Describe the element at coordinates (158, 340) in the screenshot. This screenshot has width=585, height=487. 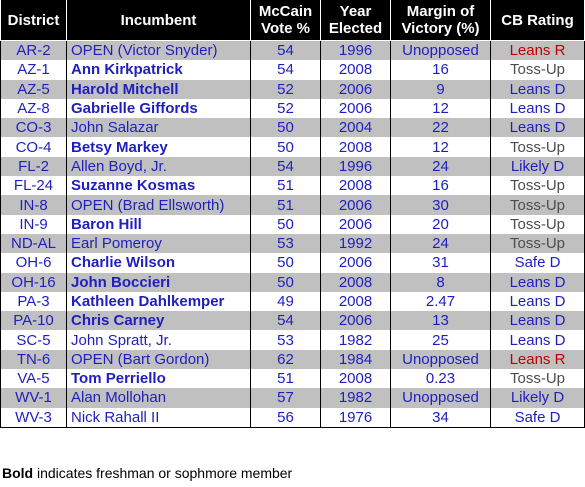
I see `incumbent-cell: John Spratt, Jr.` at that location.